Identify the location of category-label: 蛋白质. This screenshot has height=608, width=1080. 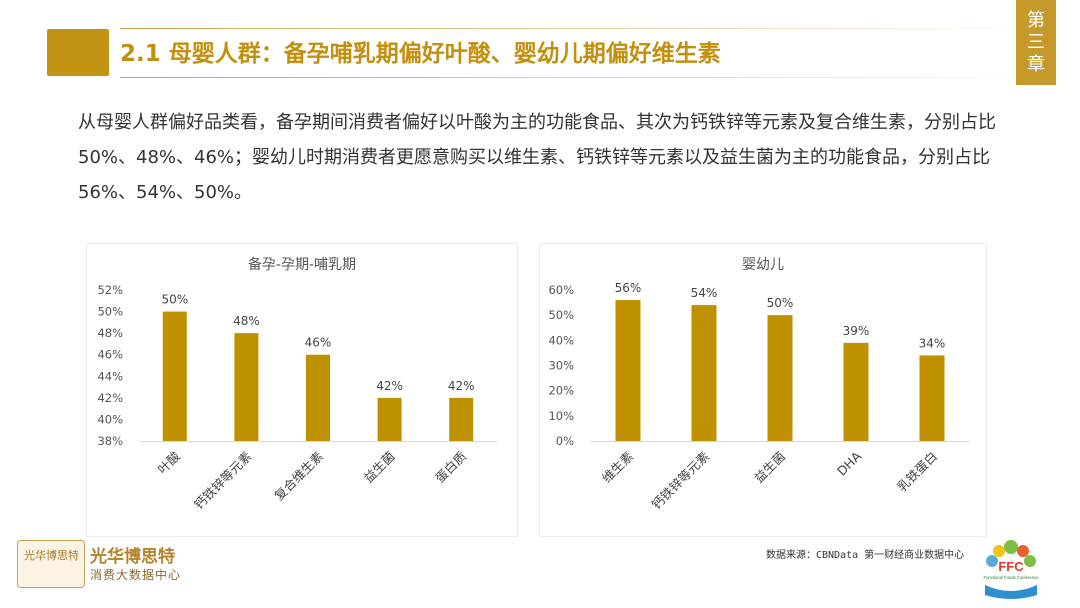
(450, 467).